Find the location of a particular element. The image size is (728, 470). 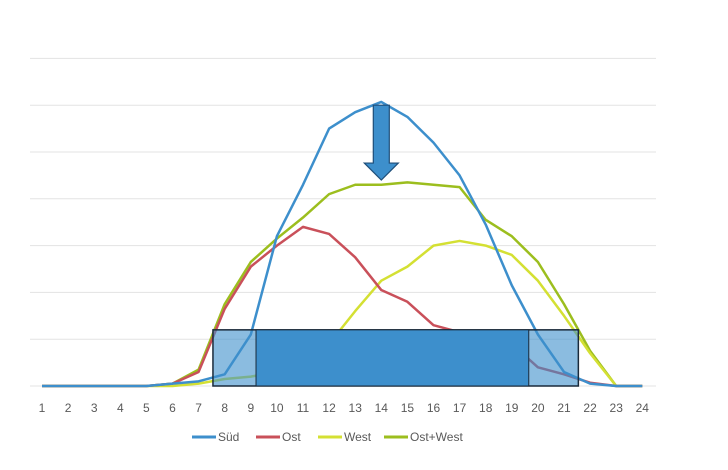

legend-item: Ost is located at coordinates (278, 437).